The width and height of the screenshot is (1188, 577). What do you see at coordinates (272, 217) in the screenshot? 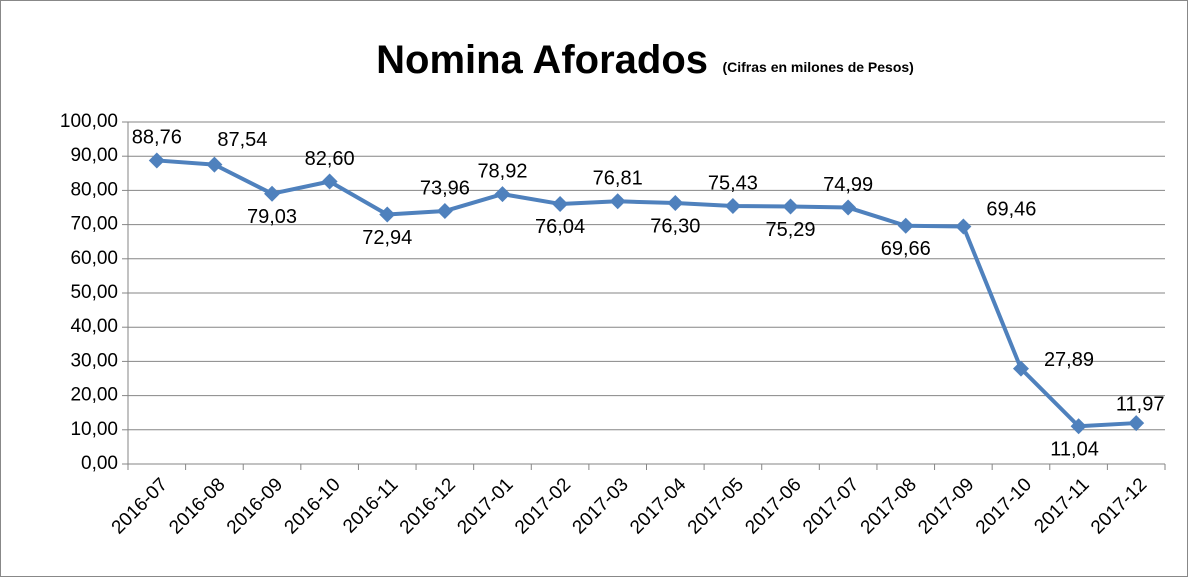
I see `data-label: 79,03` at bounding box center [272, 217].